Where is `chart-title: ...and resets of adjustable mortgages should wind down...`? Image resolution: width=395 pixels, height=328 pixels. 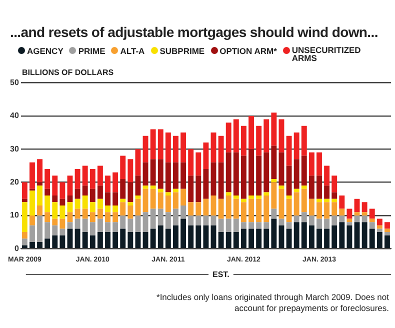
chart-title: ...and resets of adjustable mortgages should wind down... is located at coordinates (194, 32).